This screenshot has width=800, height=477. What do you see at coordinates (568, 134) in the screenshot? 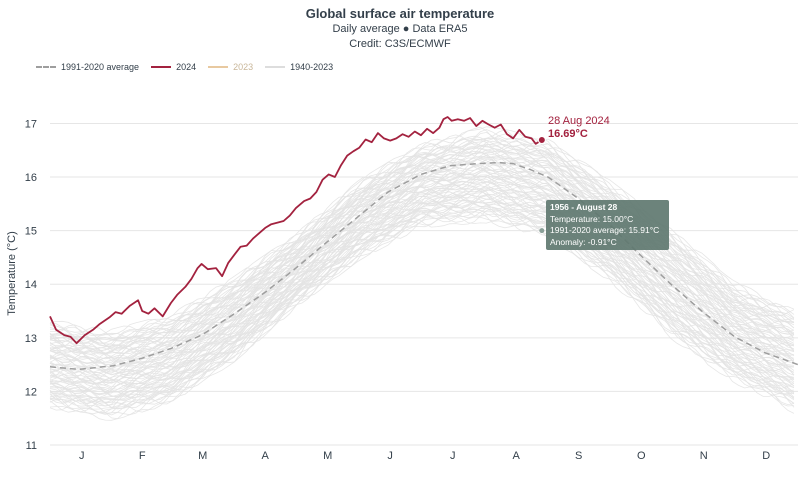
I see `annotation-value: 16.69°C` at bounding box center [568, 134].